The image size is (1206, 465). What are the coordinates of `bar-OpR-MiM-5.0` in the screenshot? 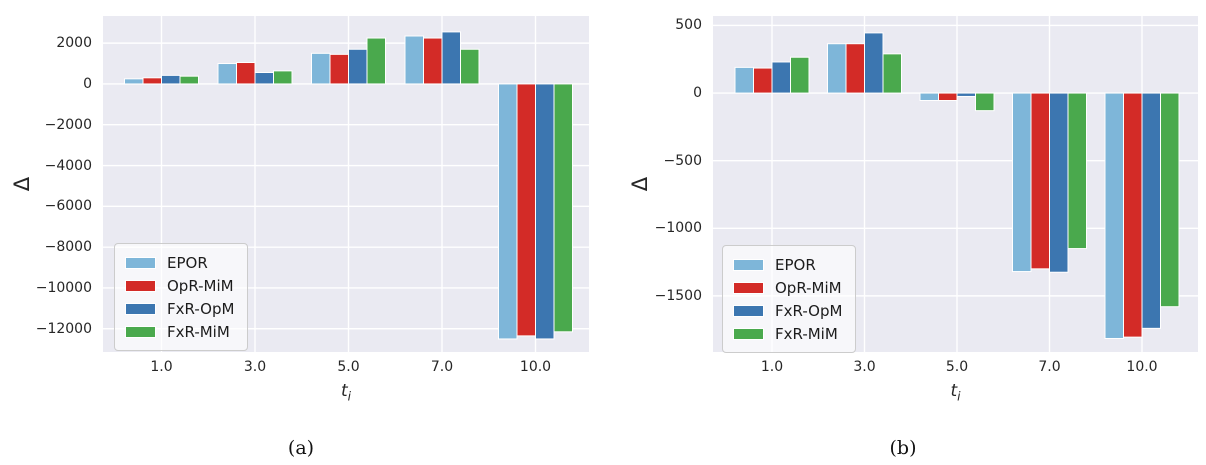 It's located at (948, 97).